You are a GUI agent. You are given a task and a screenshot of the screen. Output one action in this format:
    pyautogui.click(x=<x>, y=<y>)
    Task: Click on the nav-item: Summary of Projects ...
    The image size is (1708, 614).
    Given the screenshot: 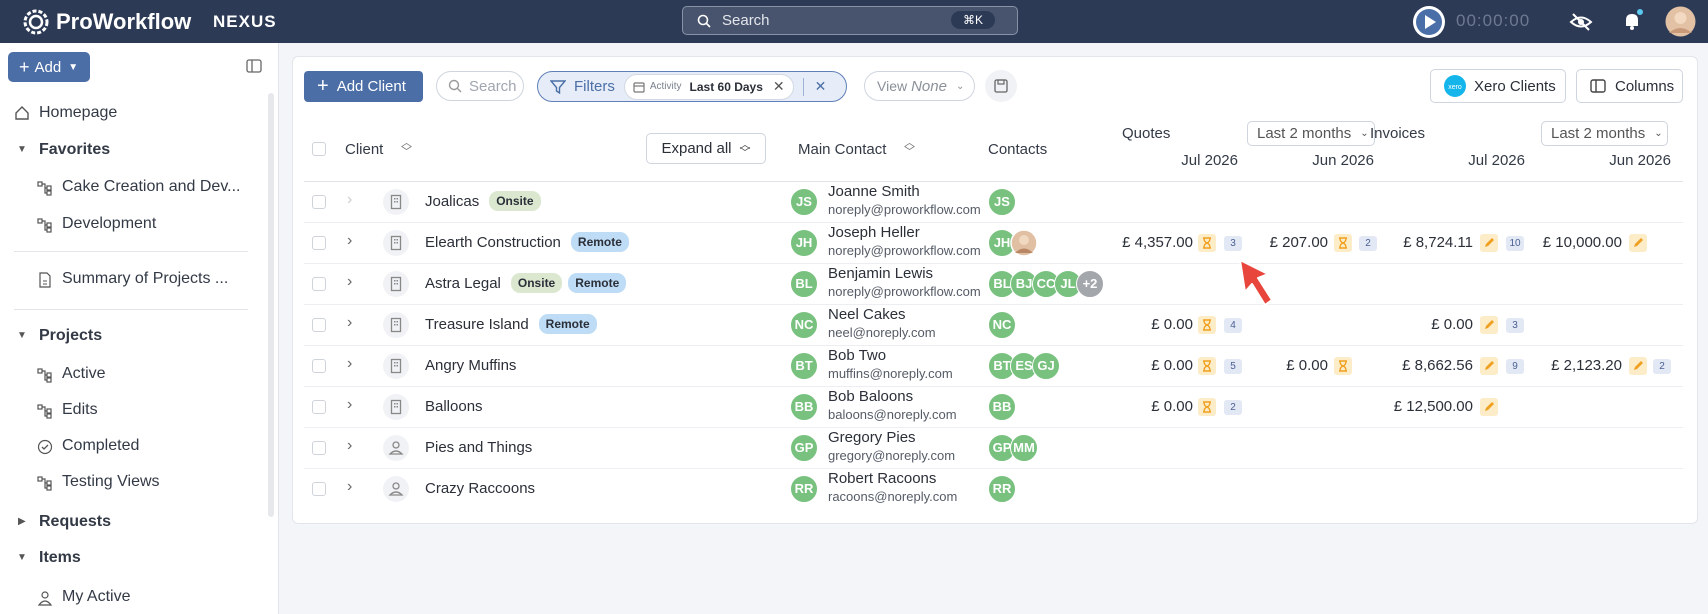 What is the action you would take?
    pyautogui.click(x=145, y=278)
    